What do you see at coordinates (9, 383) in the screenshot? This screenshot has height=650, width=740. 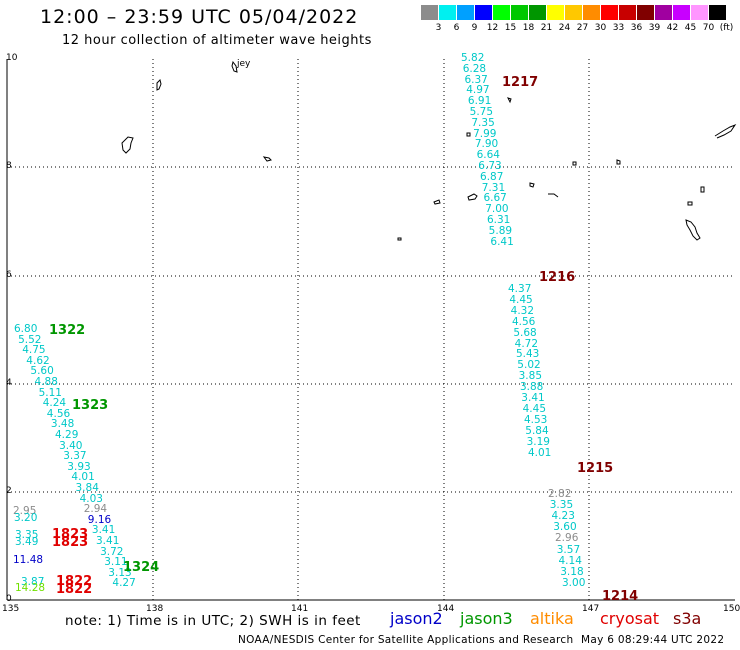 I see `lat-label: 4` at bounding box center [9, 383].